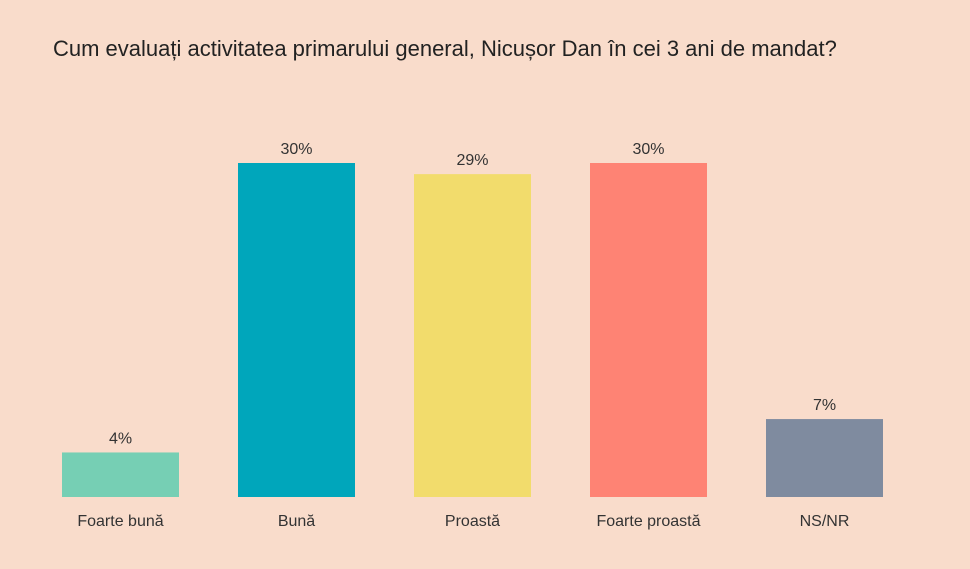 This screenshot has height=569, width=970. What do you see at coordinates (824, 405) in the screenshot?
I see `data-label: 7%` at bounding box center [824, 405].